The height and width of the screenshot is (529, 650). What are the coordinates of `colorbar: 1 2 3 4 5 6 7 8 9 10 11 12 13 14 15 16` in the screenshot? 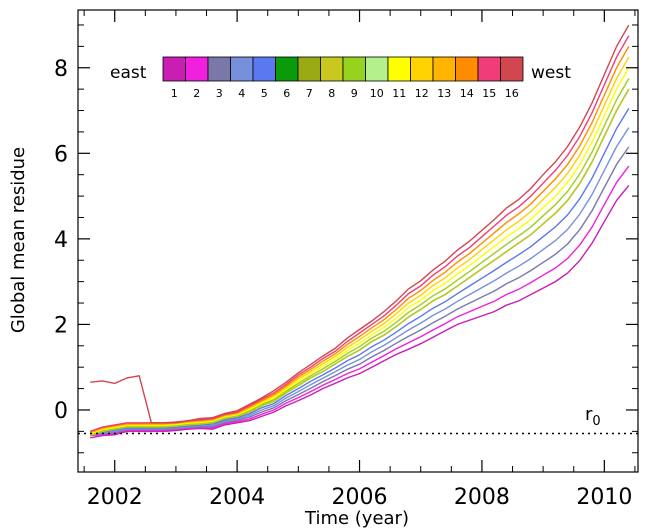 It's located at (343, 78).